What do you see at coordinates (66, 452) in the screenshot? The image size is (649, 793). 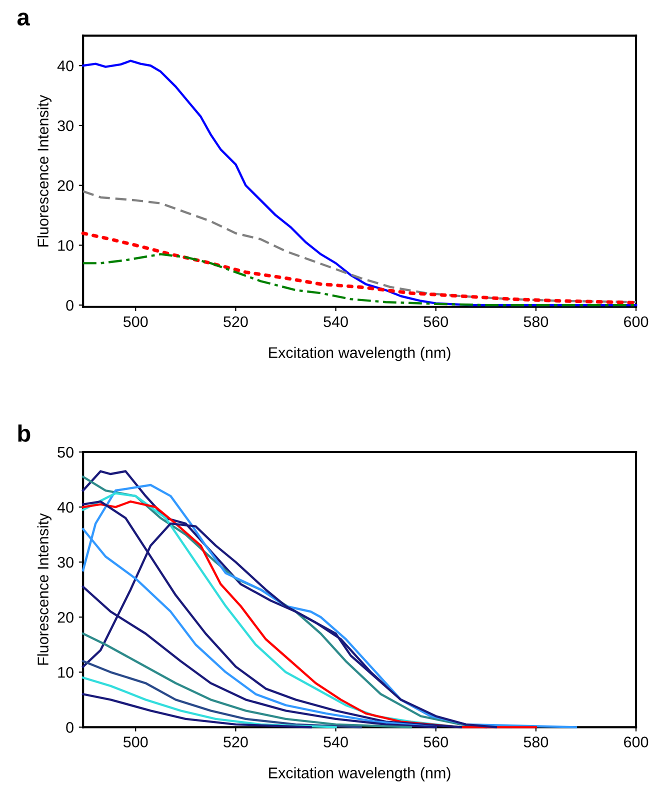 I see `y-tick-label: 50` at bounding box center [66, 452].